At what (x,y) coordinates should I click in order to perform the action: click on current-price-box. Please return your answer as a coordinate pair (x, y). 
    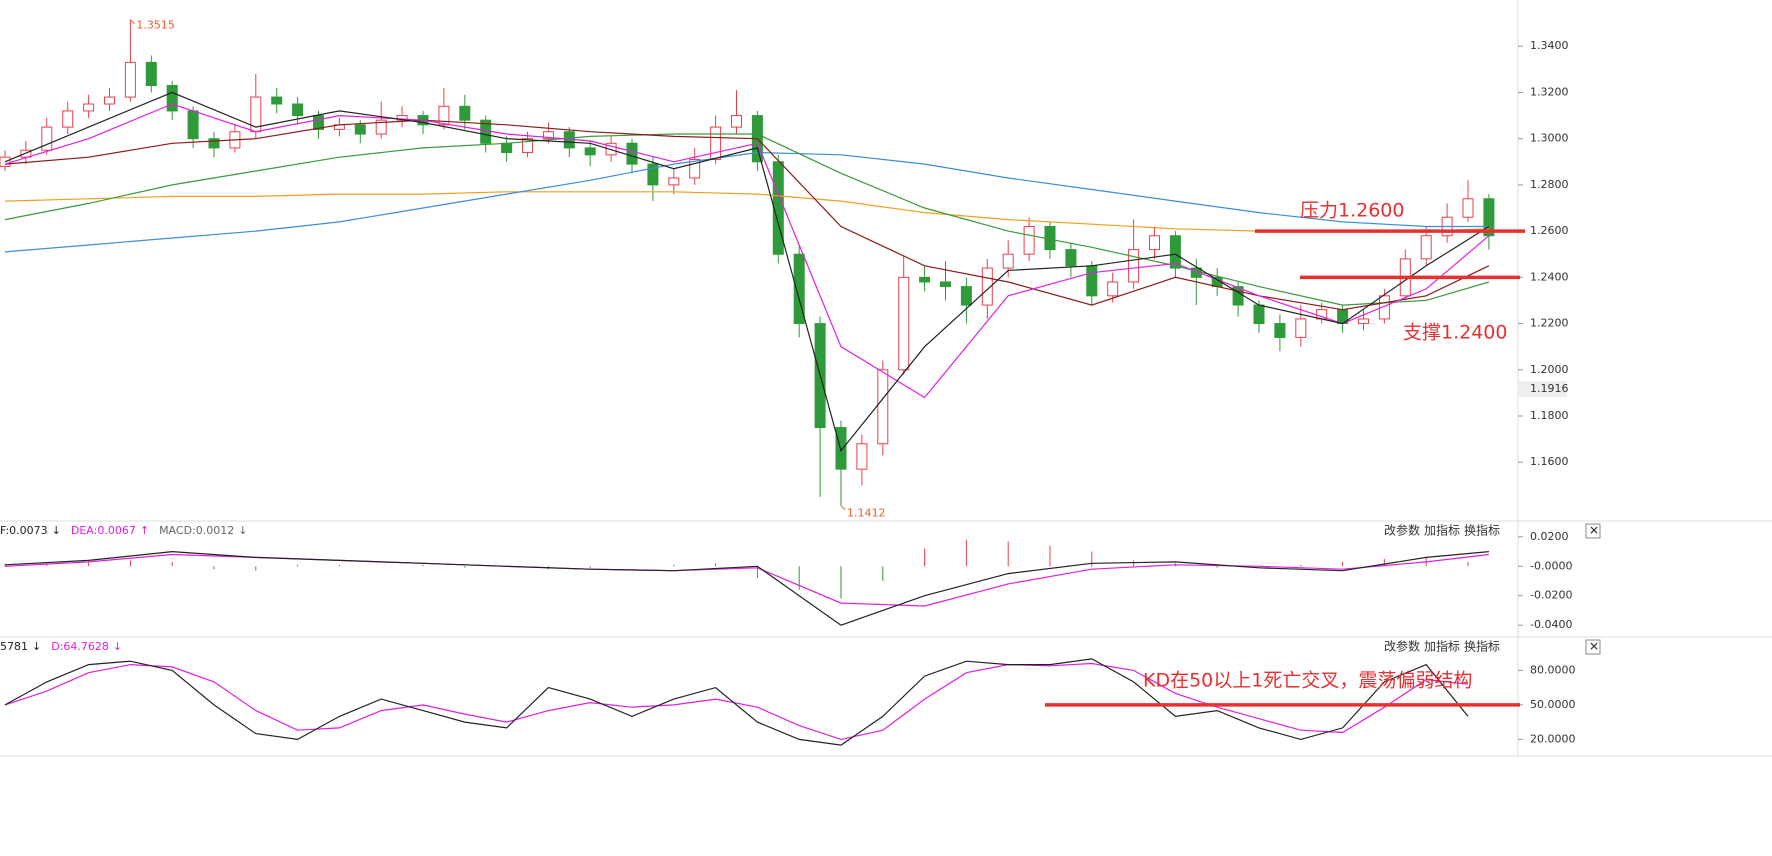
    Looking at the image, I should click on (1543, 389).